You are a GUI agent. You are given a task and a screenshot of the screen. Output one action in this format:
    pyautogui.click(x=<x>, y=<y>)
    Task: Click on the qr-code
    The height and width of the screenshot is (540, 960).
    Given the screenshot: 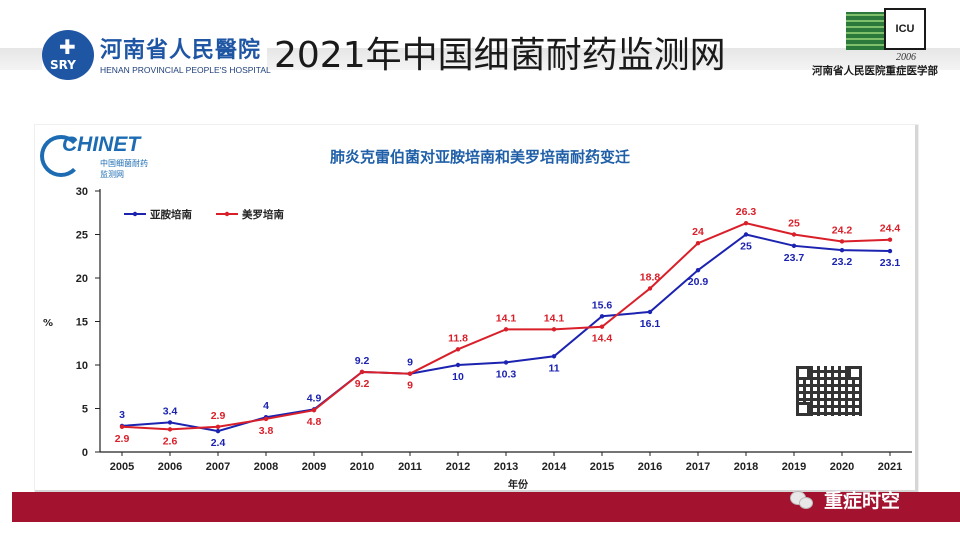 What is the action you would take?
    pyautogui.click(x=829, y=391)
    